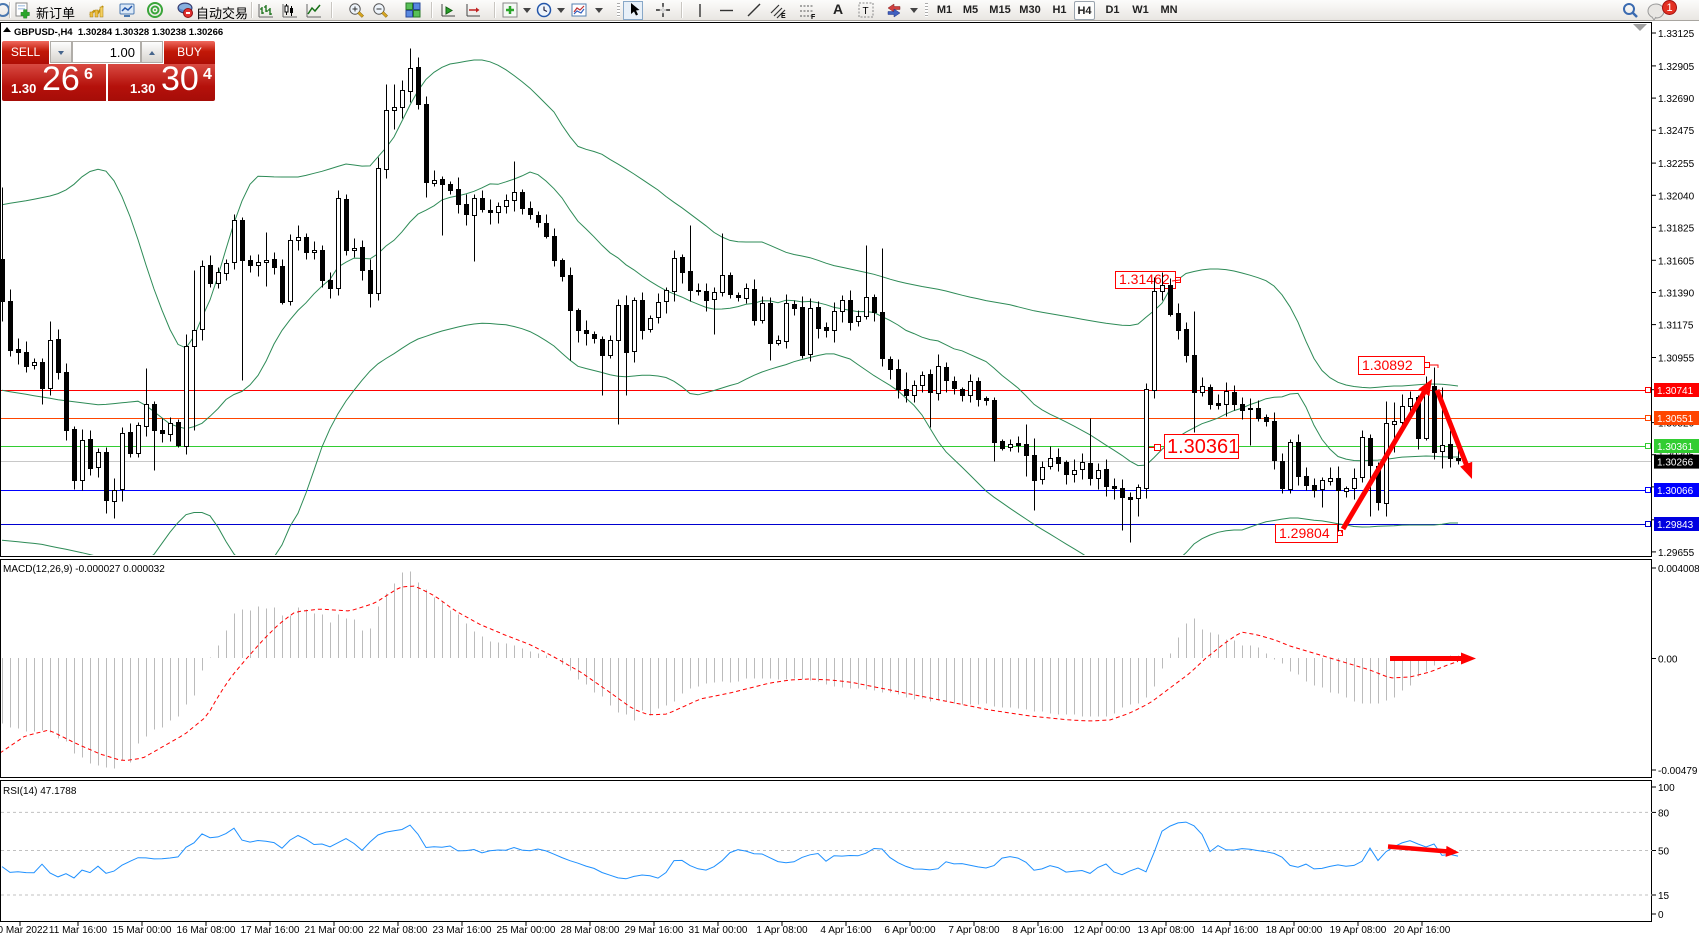 This screenshot has width=1699, height=936. Describe the element at coordinates (1668, 660) in the screenshot. I see `svg-text: 0.00` at that location.